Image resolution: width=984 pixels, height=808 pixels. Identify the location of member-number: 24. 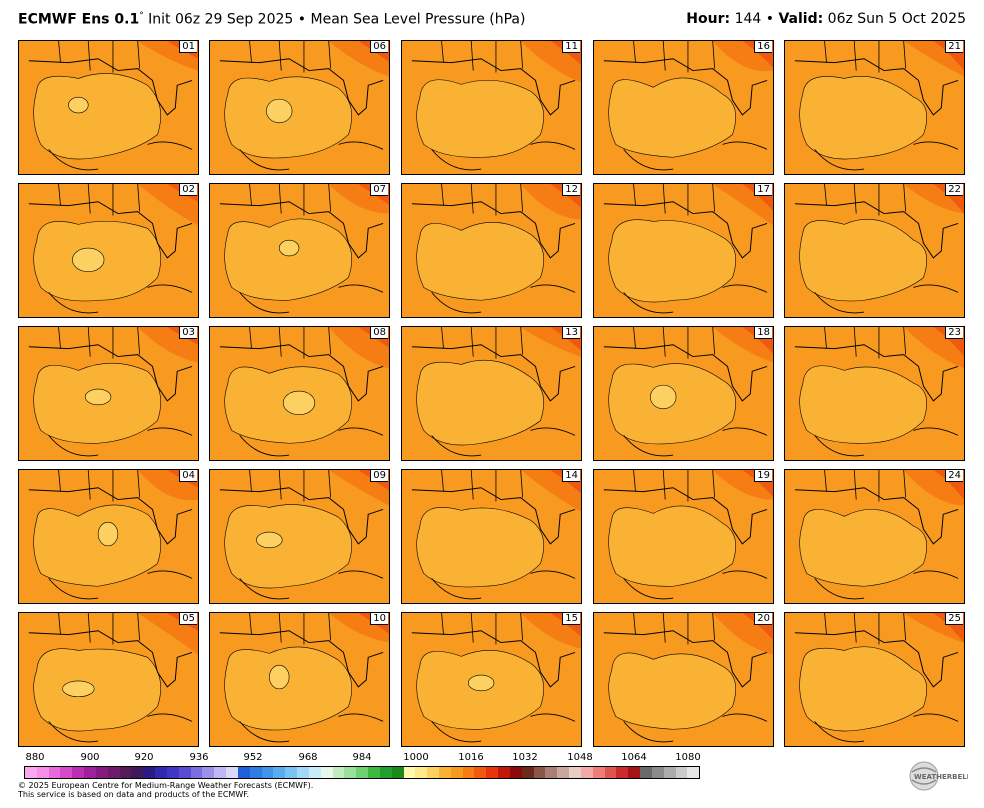
(954, 476).